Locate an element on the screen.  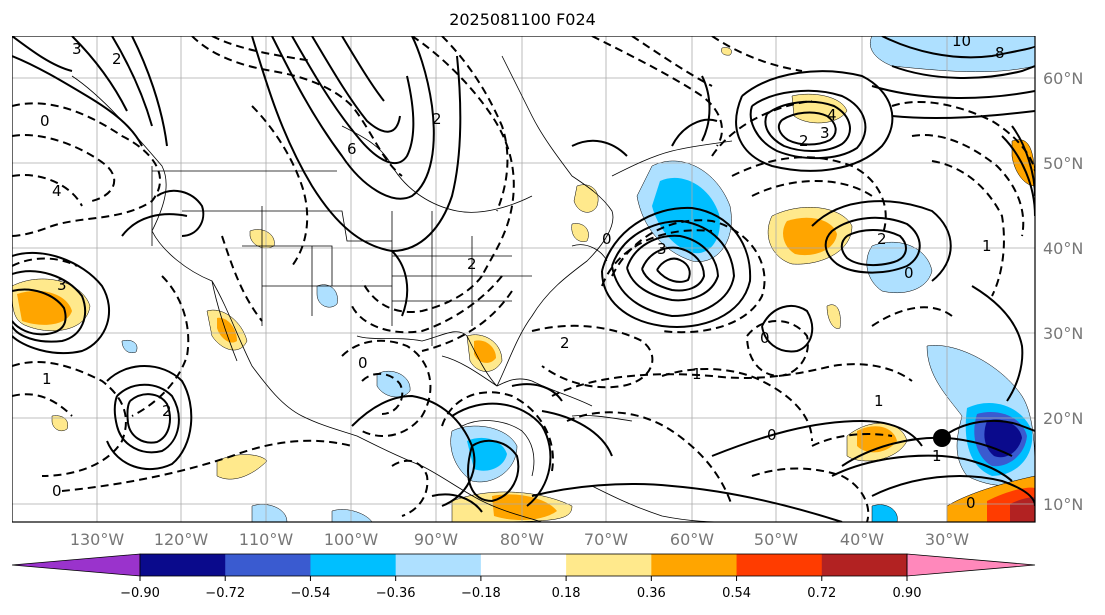
contour-label: 10 is located at coordinates (961, 43).